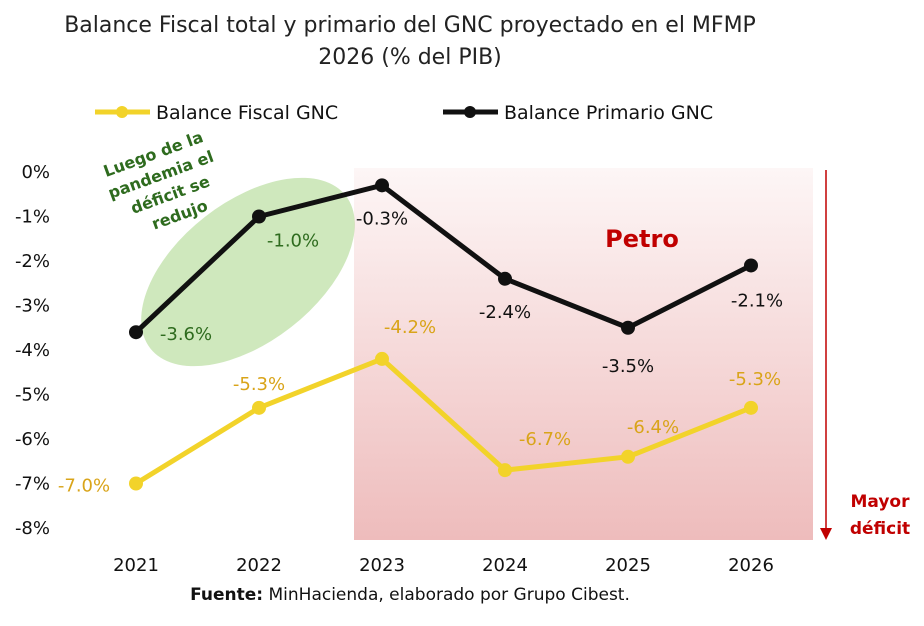  What do you see at coordinates (35, 172) in the screenshot?
I see `y-tick-label: 0%` at bounding box center [35, 172].